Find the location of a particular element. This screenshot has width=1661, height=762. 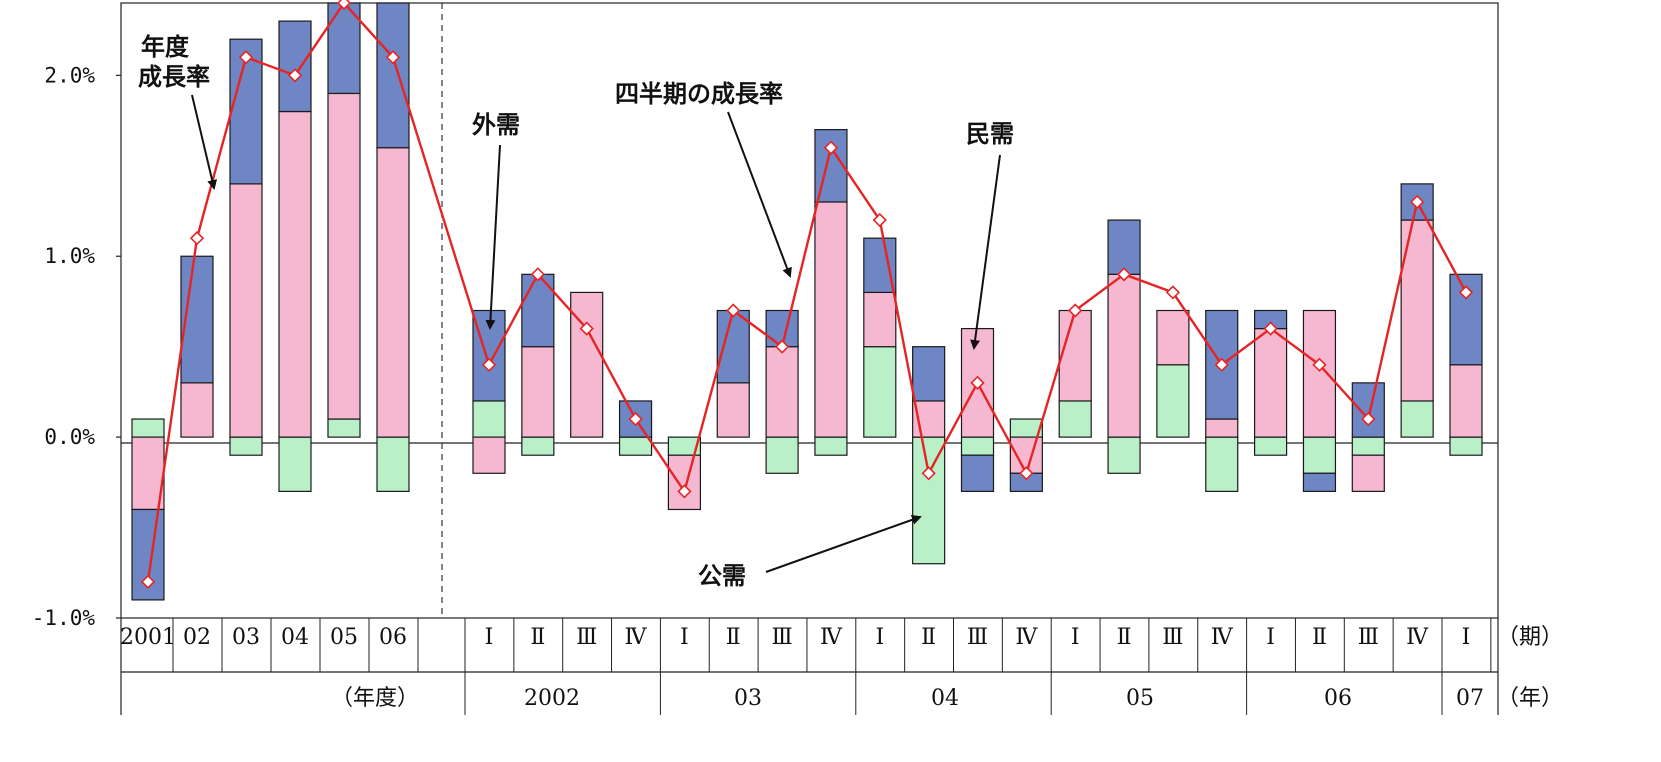

year-group-label: 05 is located at coordinates (1140, 698).